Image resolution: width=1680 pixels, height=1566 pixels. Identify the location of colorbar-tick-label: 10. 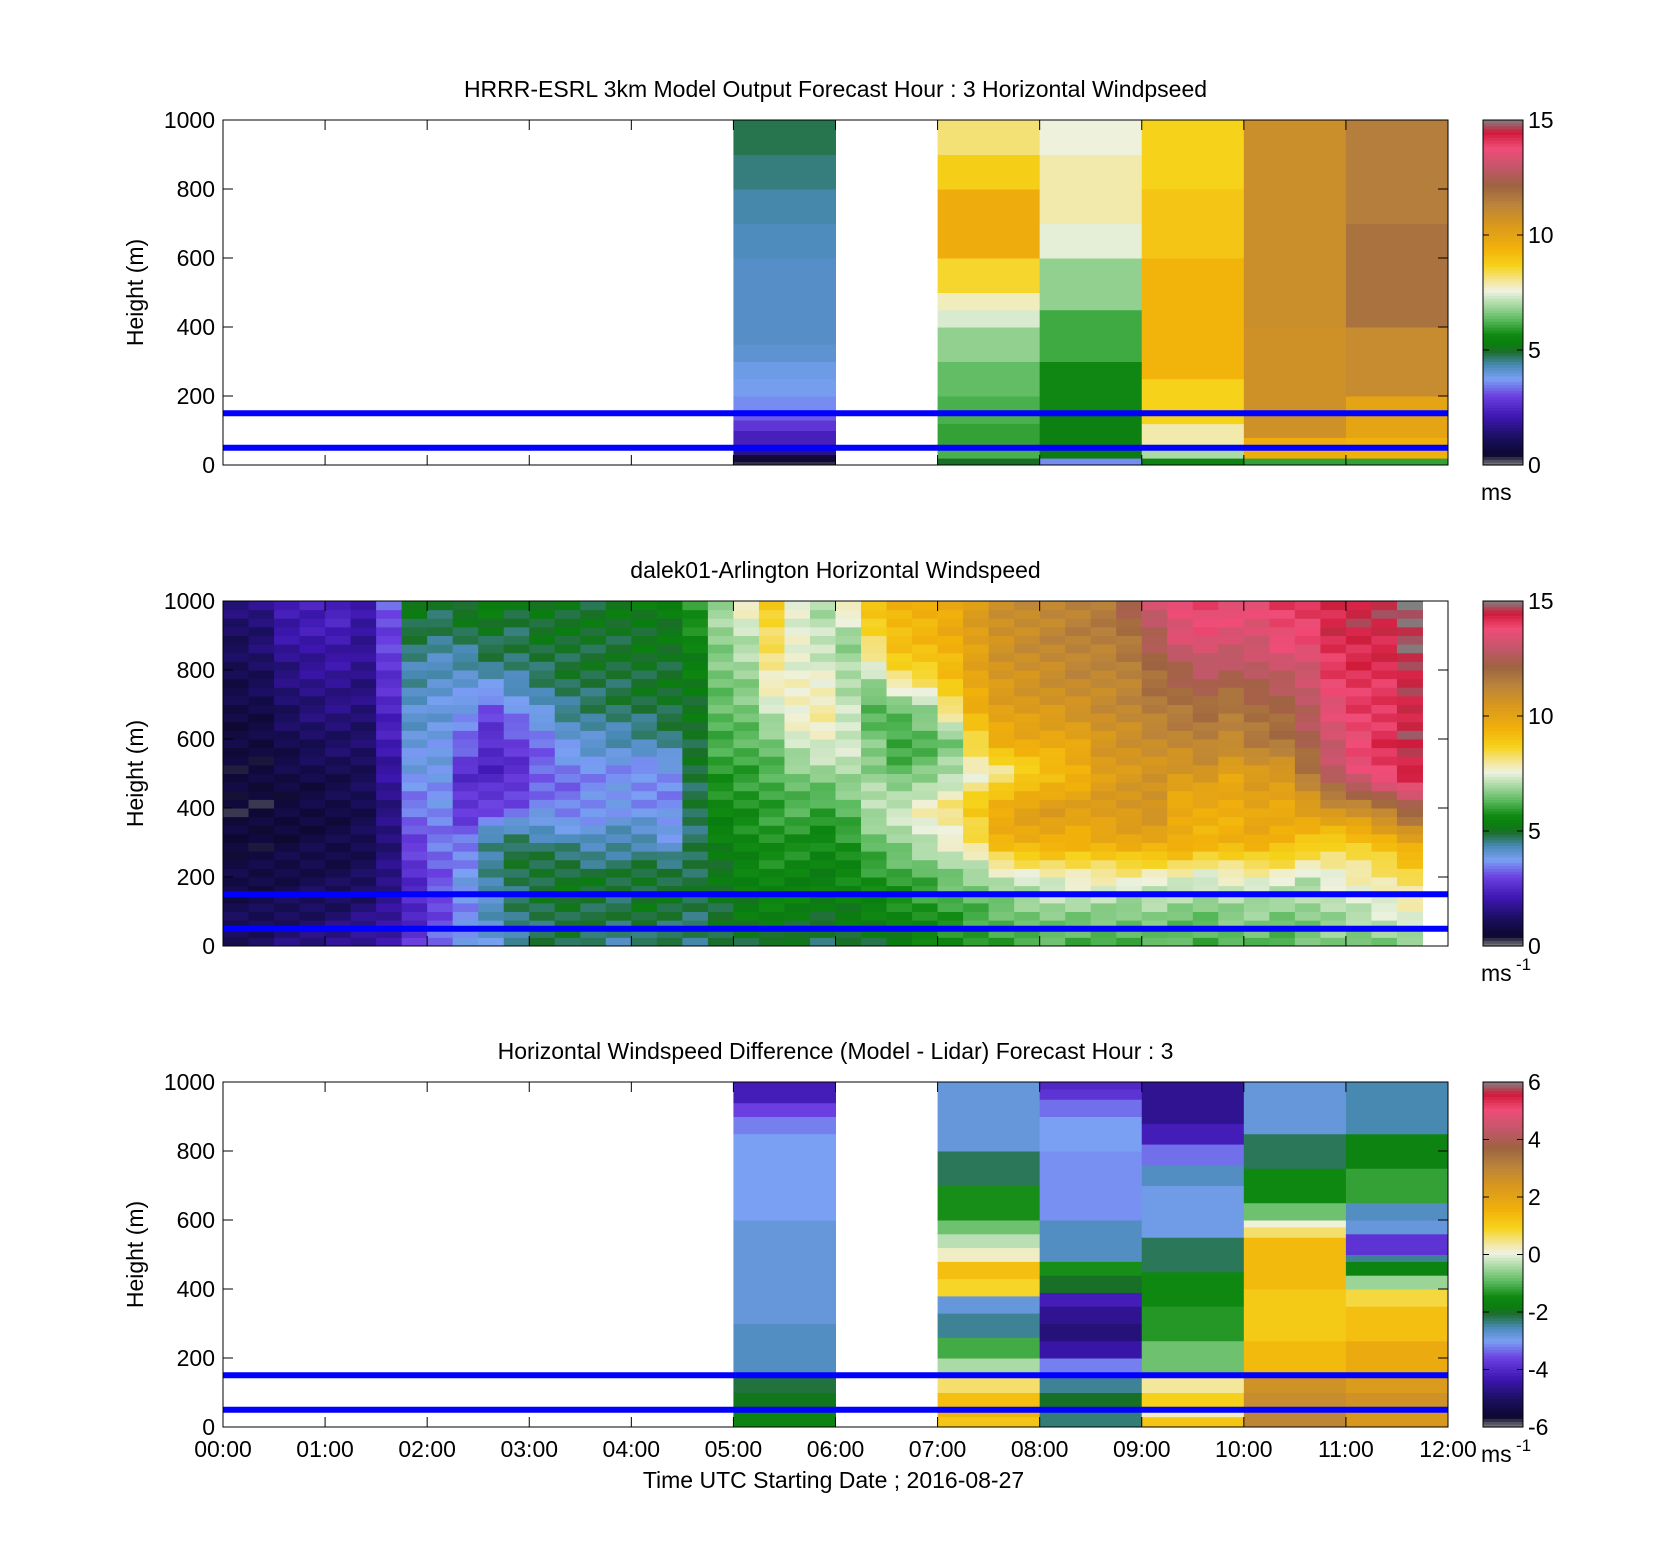
(1541, 716).